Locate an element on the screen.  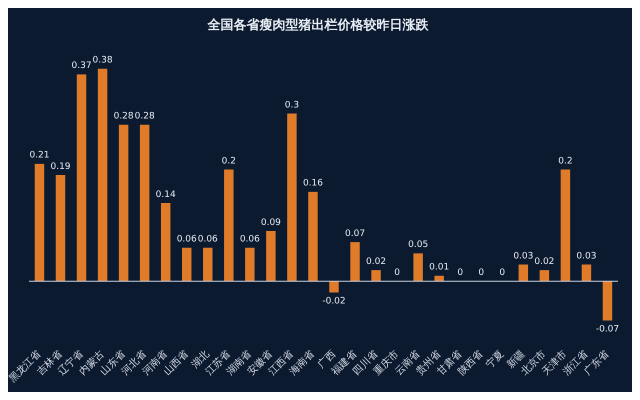
data-label: 0.37 is located at coordinates (82, 66).